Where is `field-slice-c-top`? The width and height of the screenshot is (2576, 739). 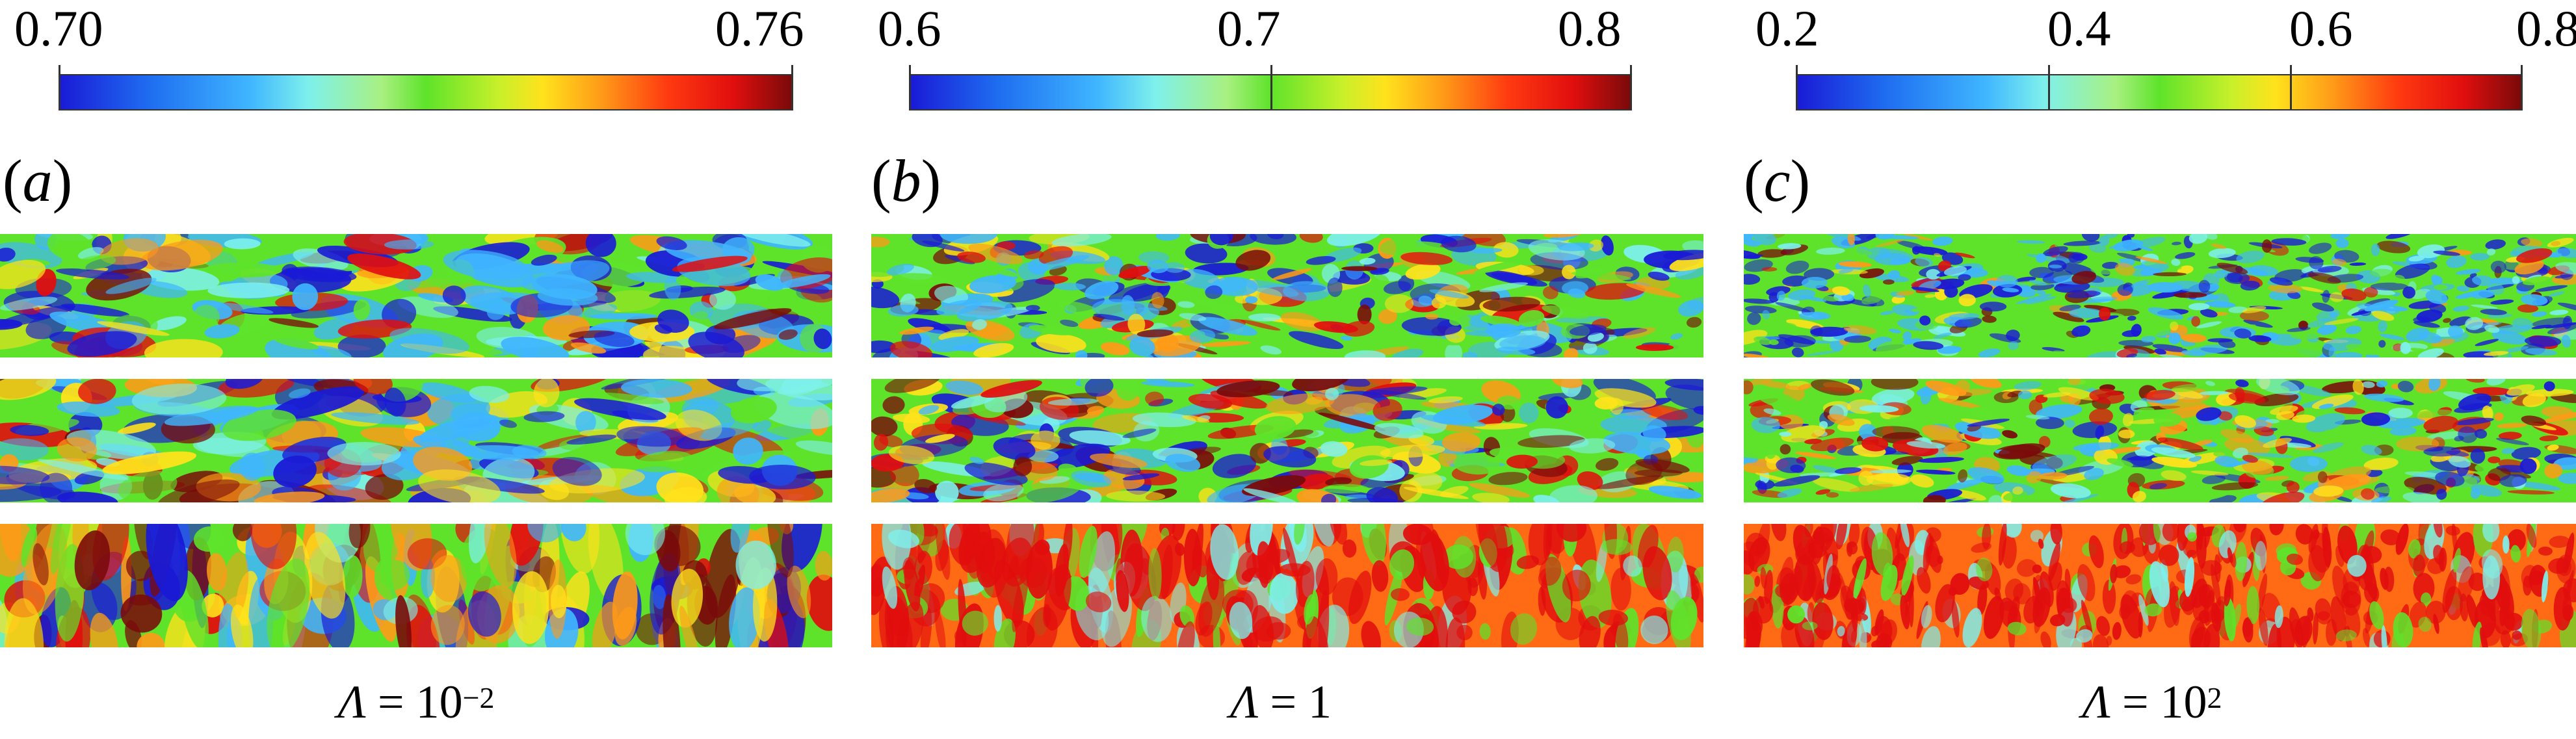
field-slice-c-top is located at coordinates (2160, 295).